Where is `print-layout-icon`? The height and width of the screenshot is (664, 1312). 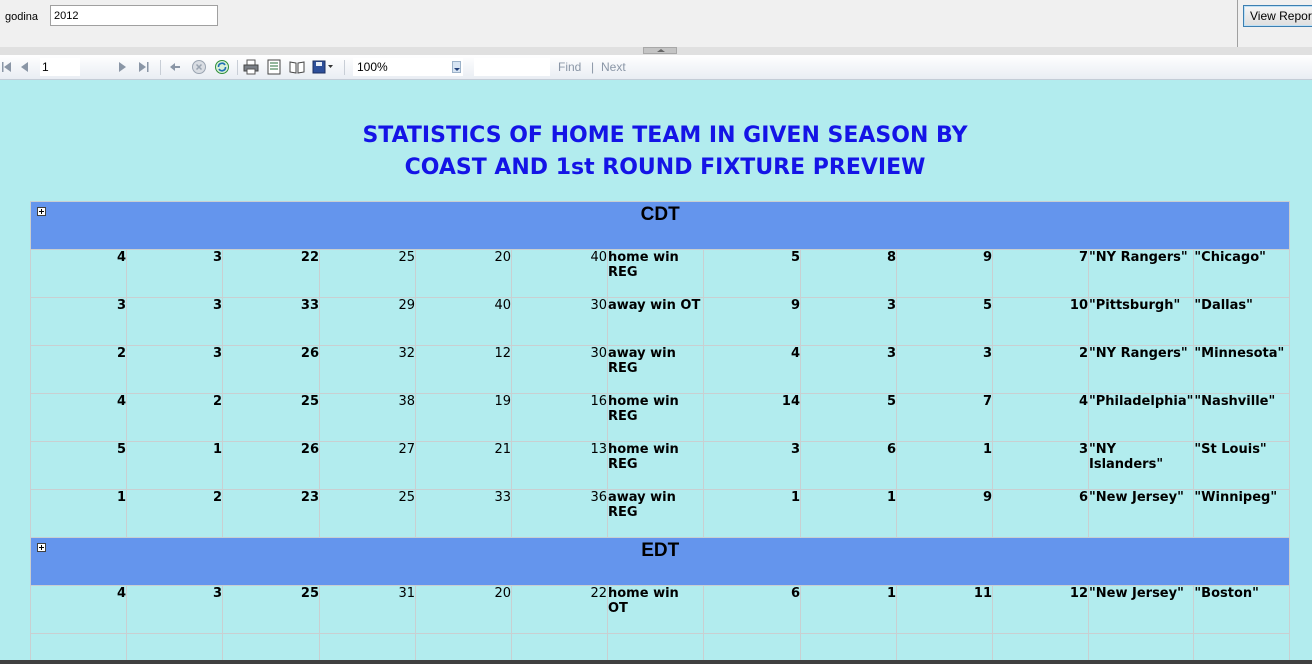 print-layout-icon is located at coordinates (274, 67).